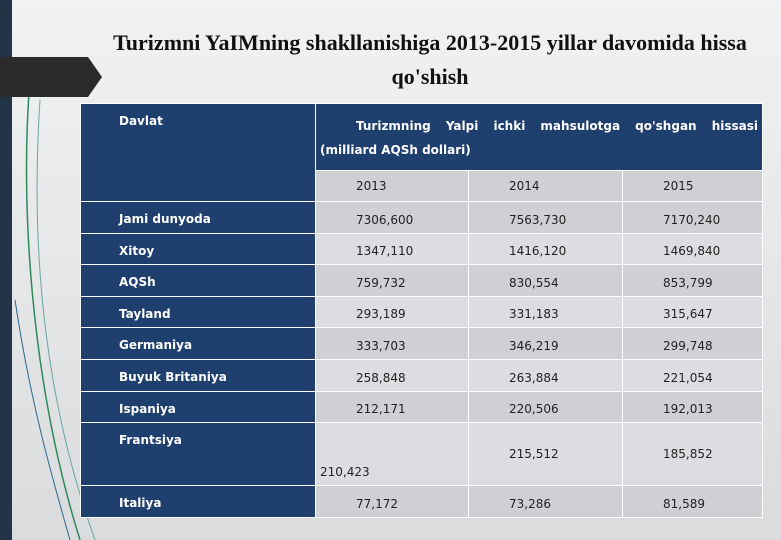  Describe the element at coordinates (198, 343) in the screenshot. I see `country-cell: Germaniya` at that location.